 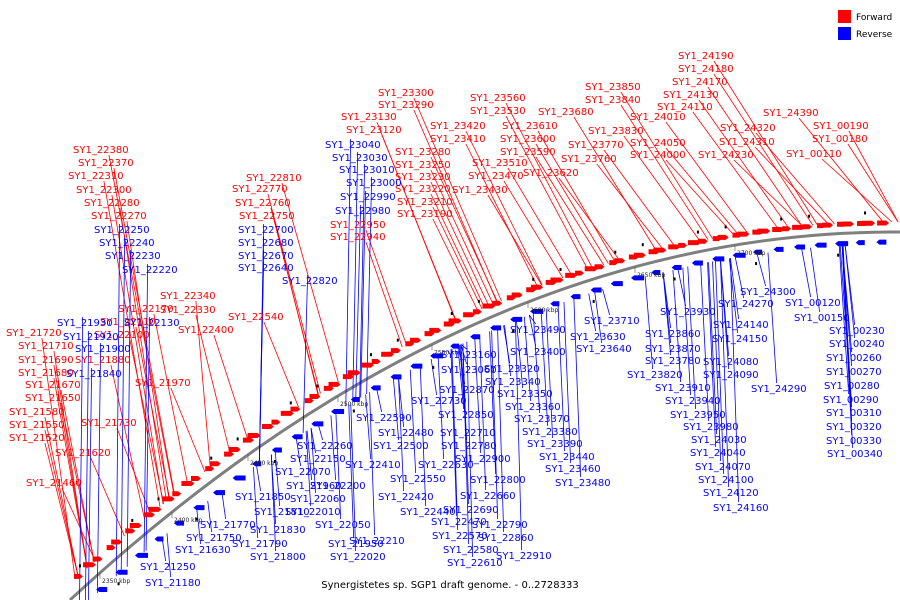 What do you see at coordinates (406, 497) in the screenshot?
I see `reverse-gene-label: SY1_22420` at bounding box center [406, 497].